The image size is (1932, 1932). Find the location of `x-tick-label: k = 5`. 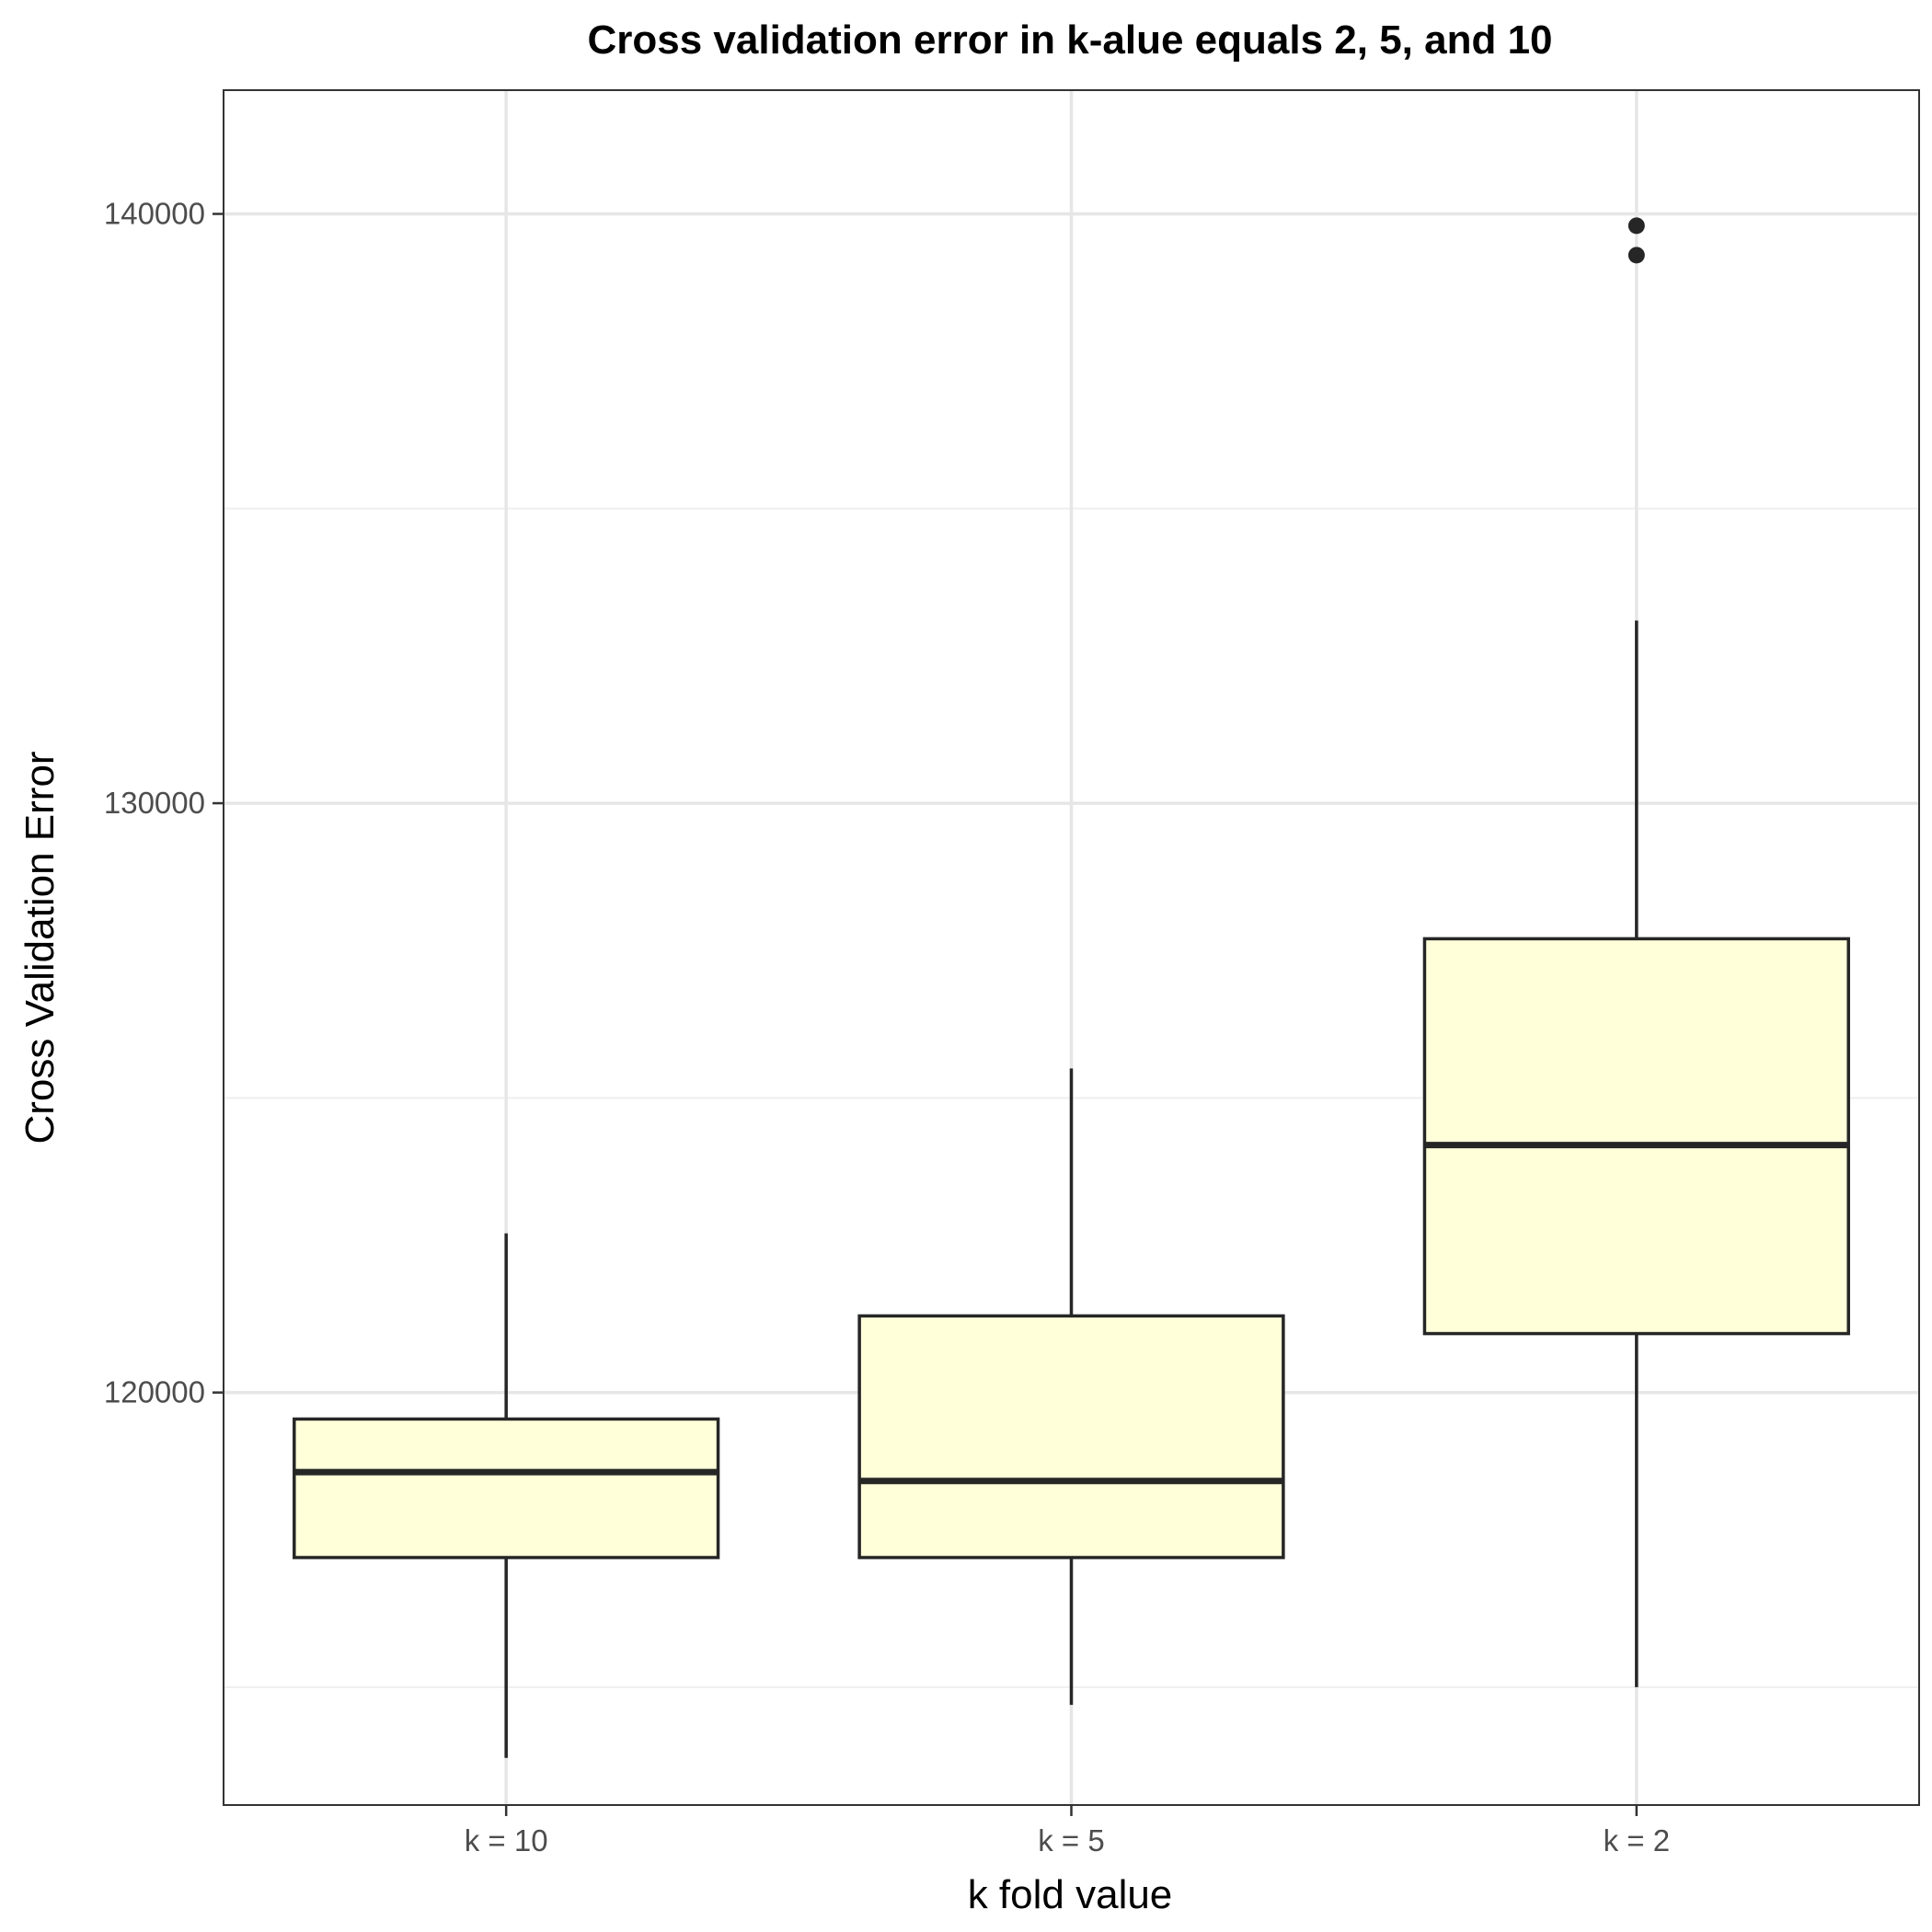

x-tick-label: k = 5 is located at coordinates (1071, 1840).